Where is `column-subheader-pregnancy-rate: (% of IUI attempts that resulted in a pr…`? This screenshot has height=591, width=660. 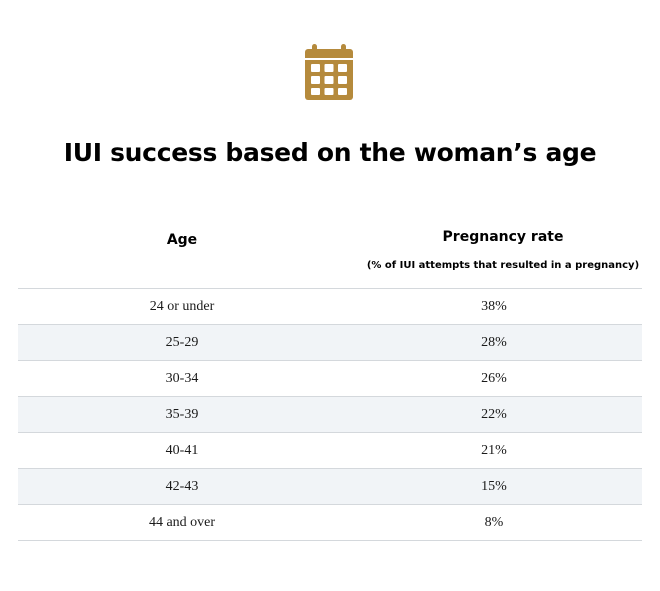
column-subheader-pregnancy-rate: (% of IUI attempts that resulted in a pr… is located at coordinates (503, 265).